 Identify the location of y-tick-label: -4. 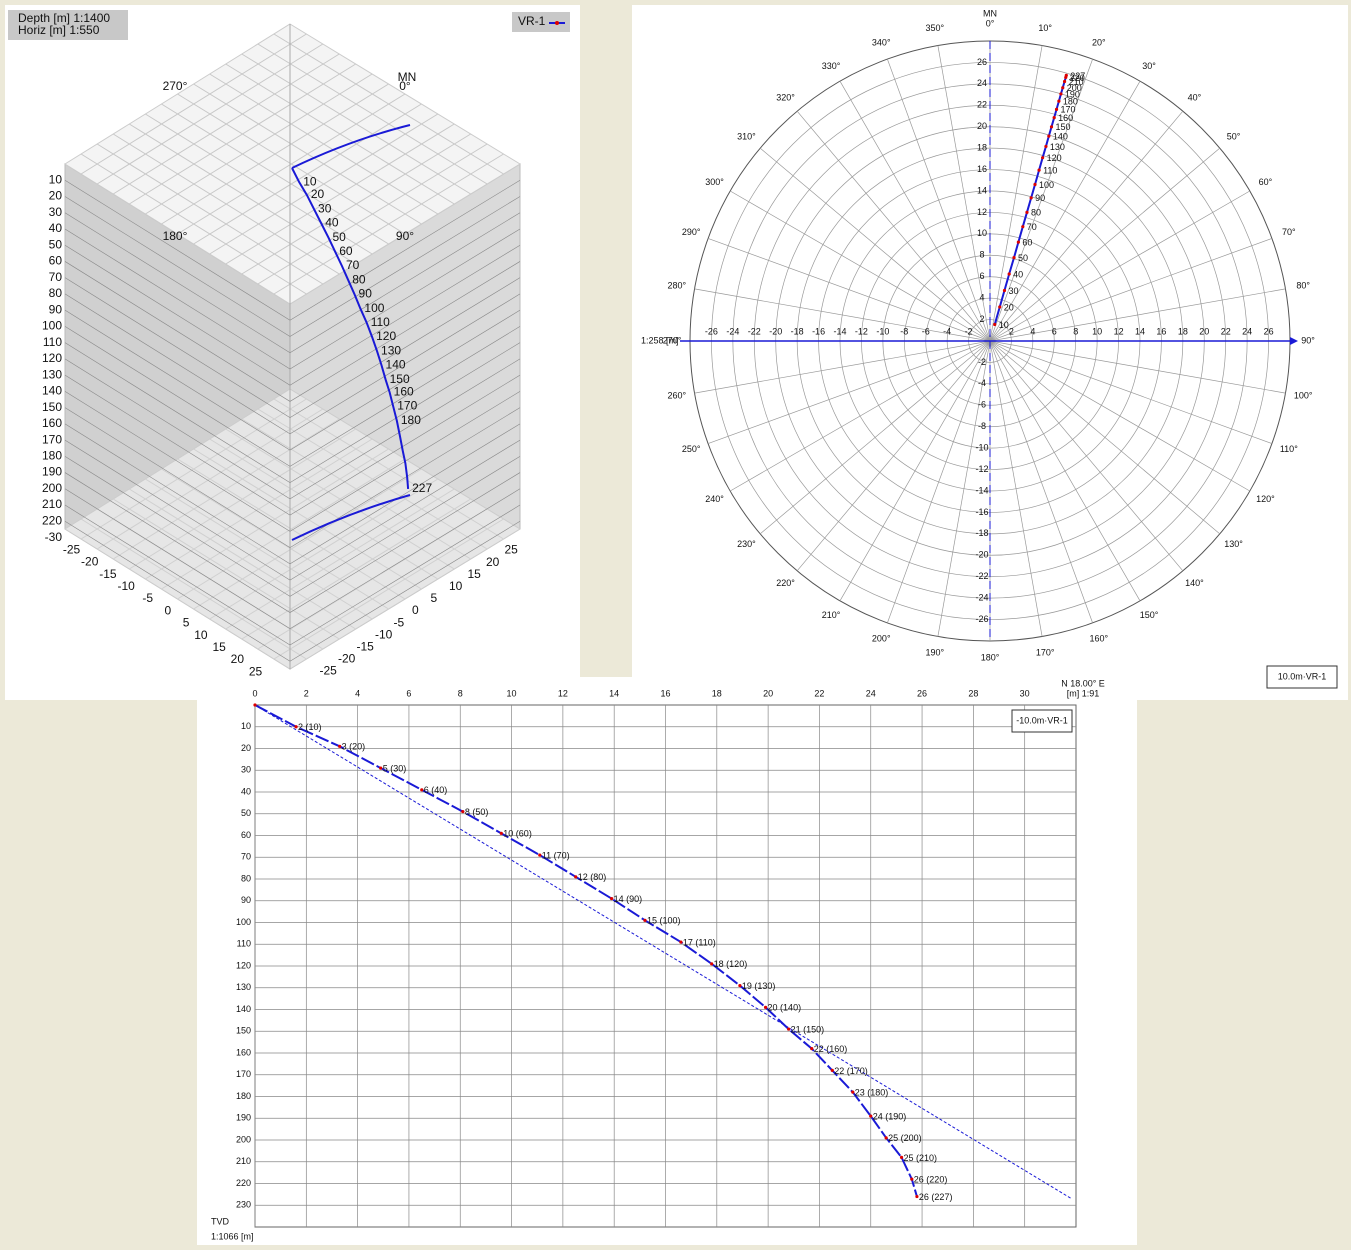
(982, 383).